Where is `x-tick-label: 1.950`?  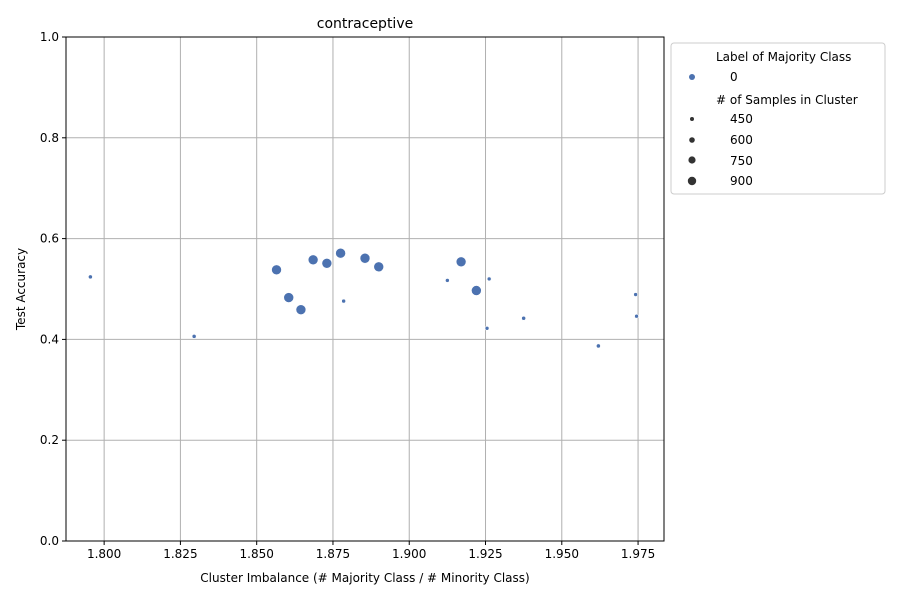
x-tick-label: 1.950 is located at coordinates (562, 554).